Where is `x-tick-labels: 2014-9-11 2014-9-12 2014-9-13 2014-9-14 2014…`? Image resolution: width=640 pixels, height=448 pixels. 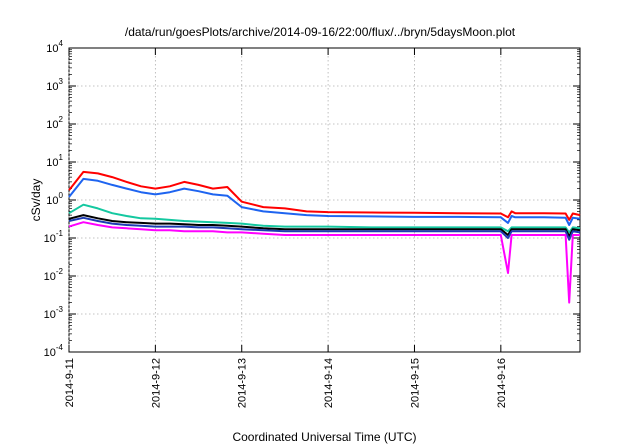 x-tick-labels: 2014-9-11 2014-9-12 2014-9-13 2014-9-14 2014… is located at coordinates (286, 383).